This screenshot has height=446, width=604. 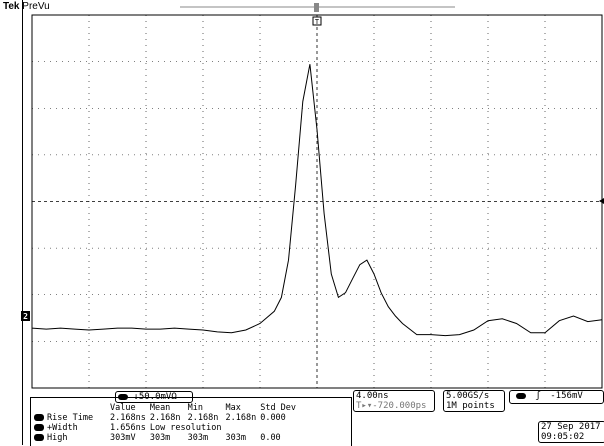 I want to click on measurement-row: High 303mV 303m 303m 303m 0.00, so click(x=167, y=438).